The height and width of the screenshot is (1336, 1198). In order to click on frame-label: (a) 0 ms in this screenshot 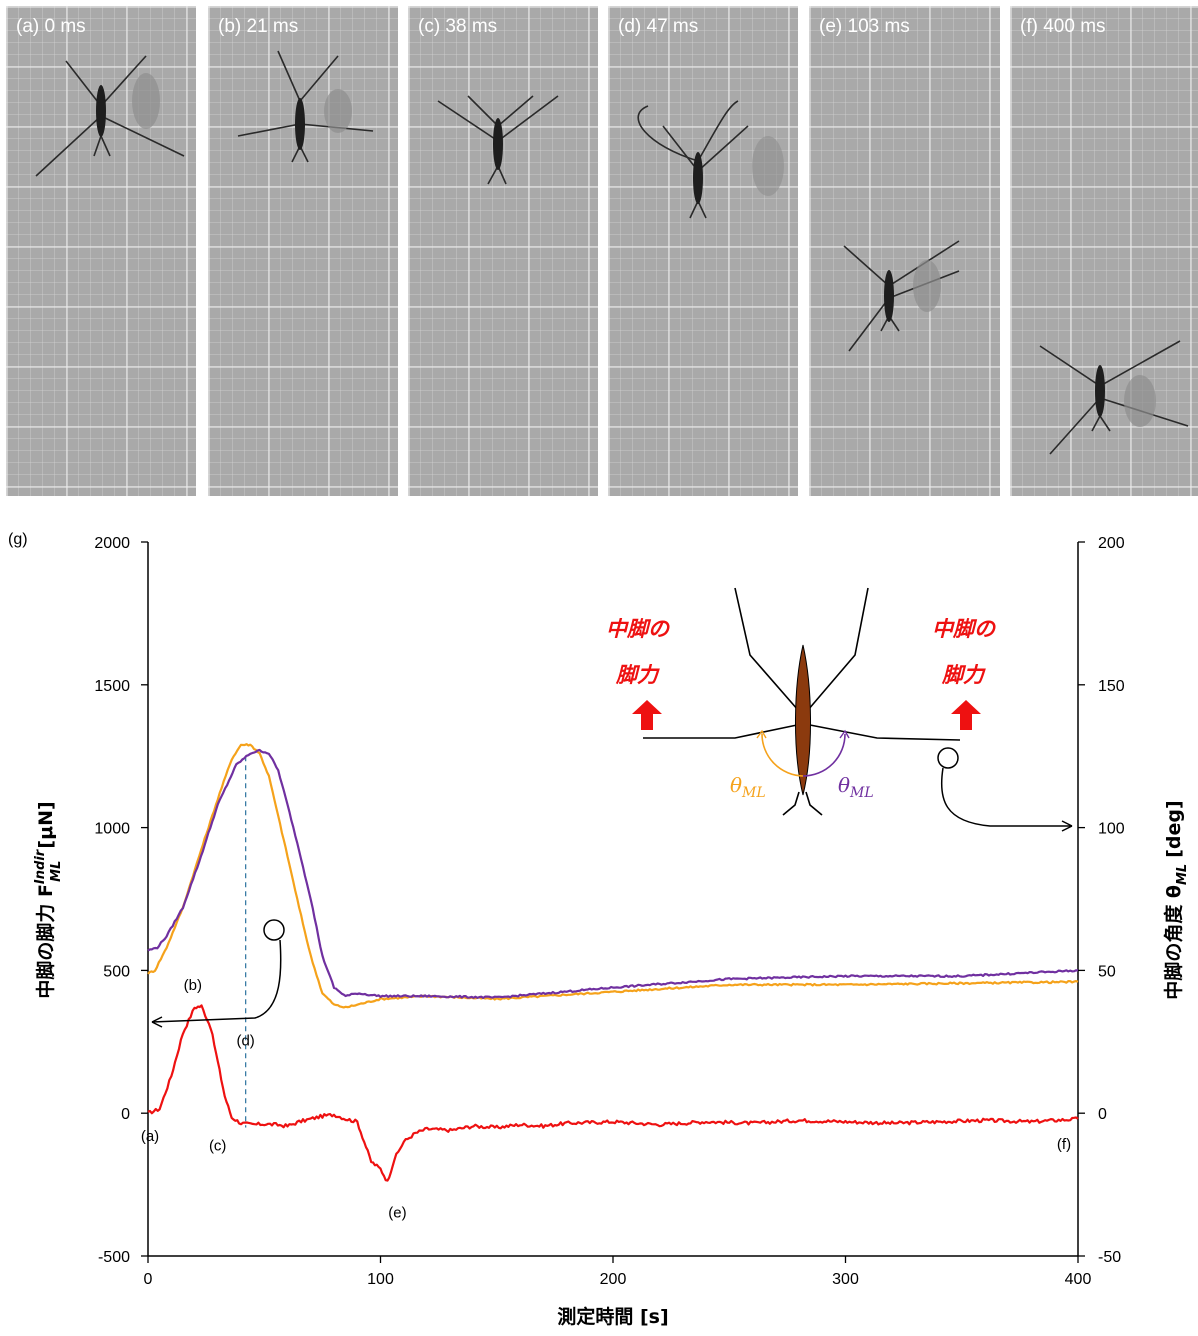, I will do `click(51, 26)`.